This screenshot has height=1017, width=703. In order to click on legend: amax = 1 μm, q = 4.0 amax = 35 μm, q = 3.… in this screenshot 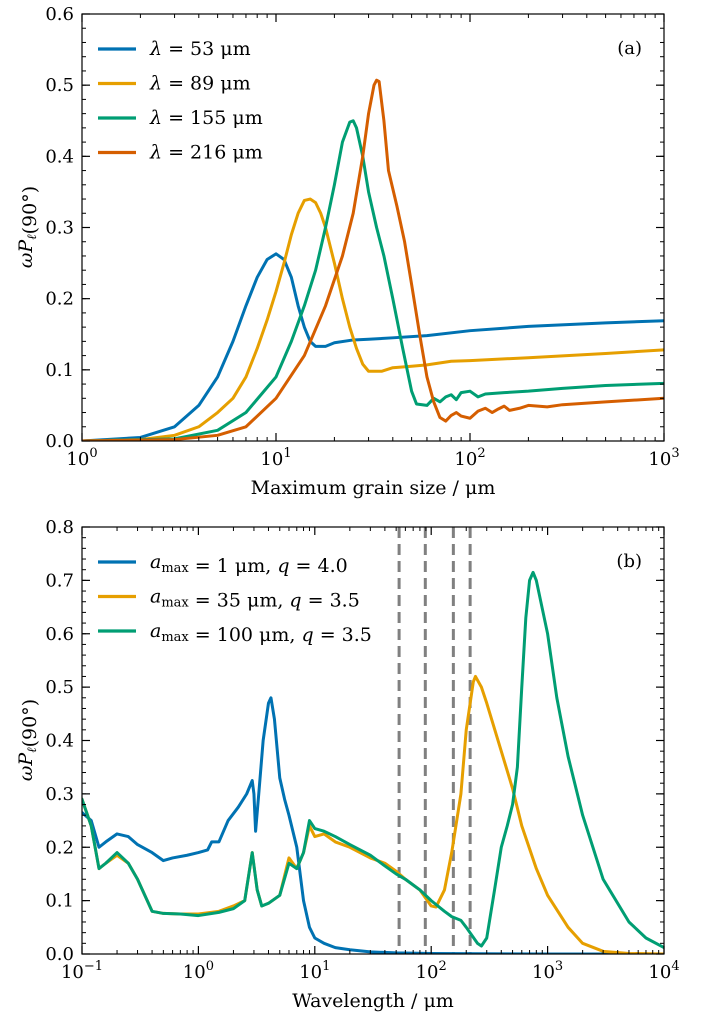, I will do `click(235, 598)`.